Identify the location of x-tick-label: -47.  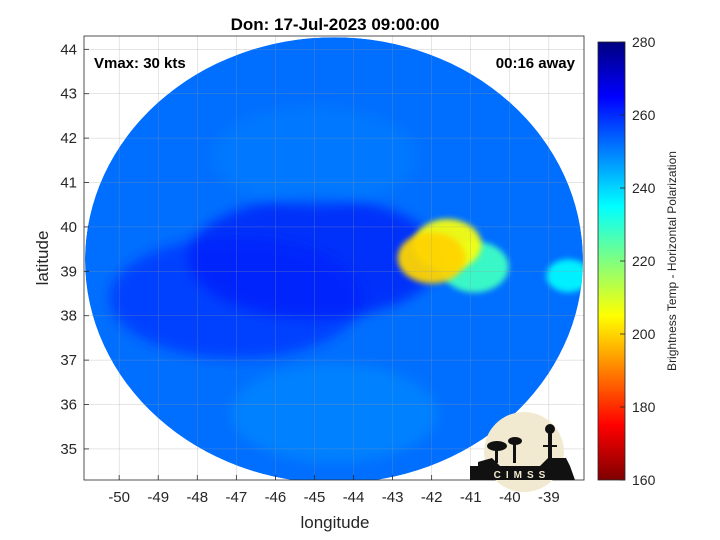
(237, 497).